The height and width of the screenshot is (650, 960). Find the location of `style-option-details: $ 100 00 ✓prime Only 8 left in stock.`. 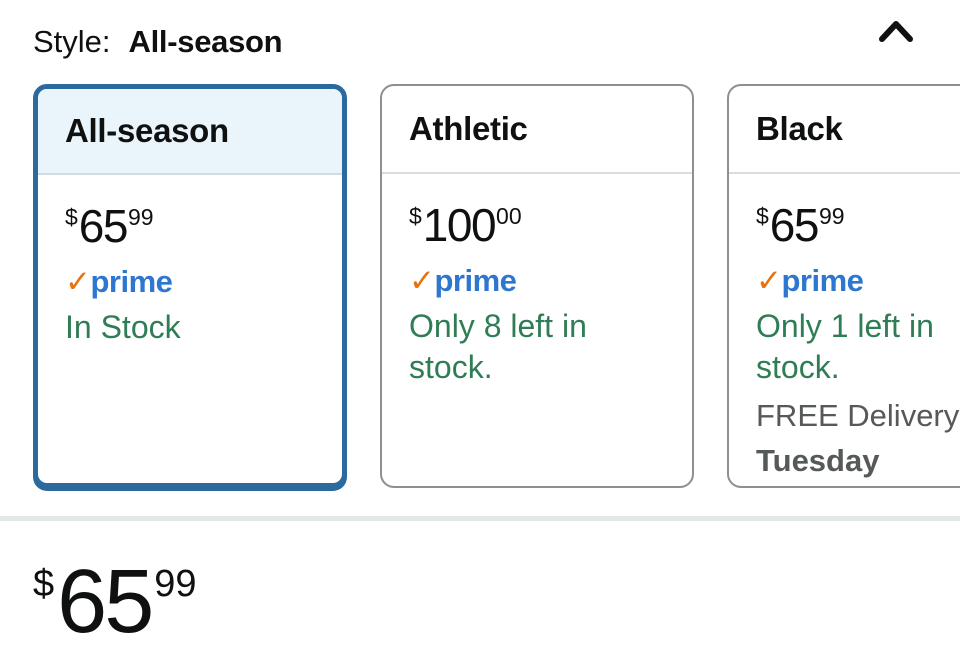

style-option-details: $ 100 00 ✓prime Only 8 left in stock. is located at coordinates (537, 281).